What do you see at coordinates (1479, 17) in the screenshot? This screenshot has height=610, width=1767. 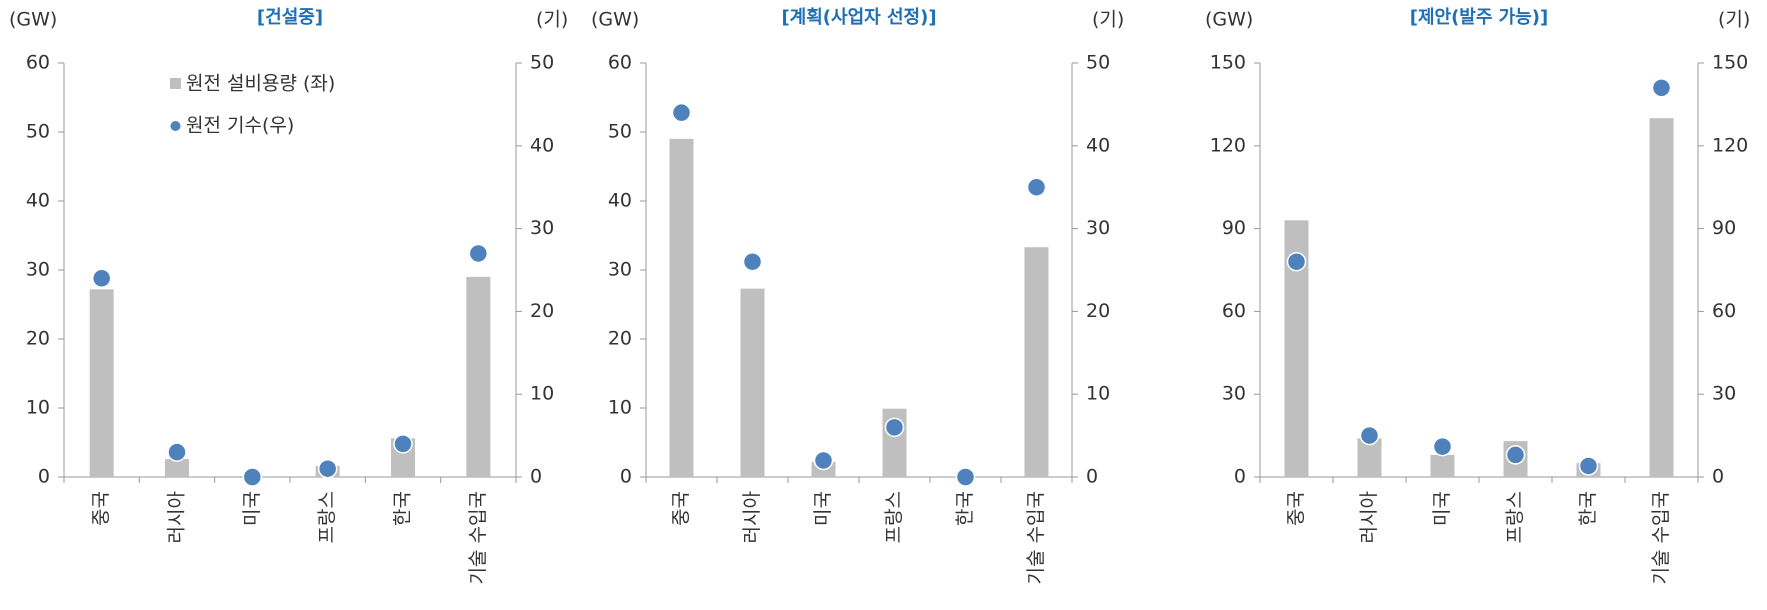 I see `chart-title: [제안(발주 가능)]` at bounding box center [1479, 17].